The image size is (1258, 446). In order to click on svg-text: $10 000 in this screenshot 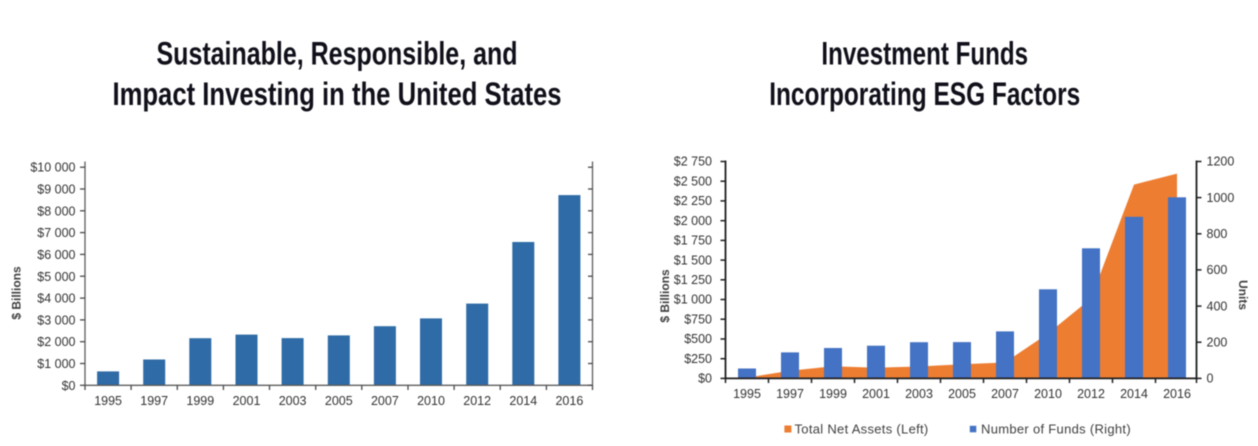, I will do `click(52, 168)`.